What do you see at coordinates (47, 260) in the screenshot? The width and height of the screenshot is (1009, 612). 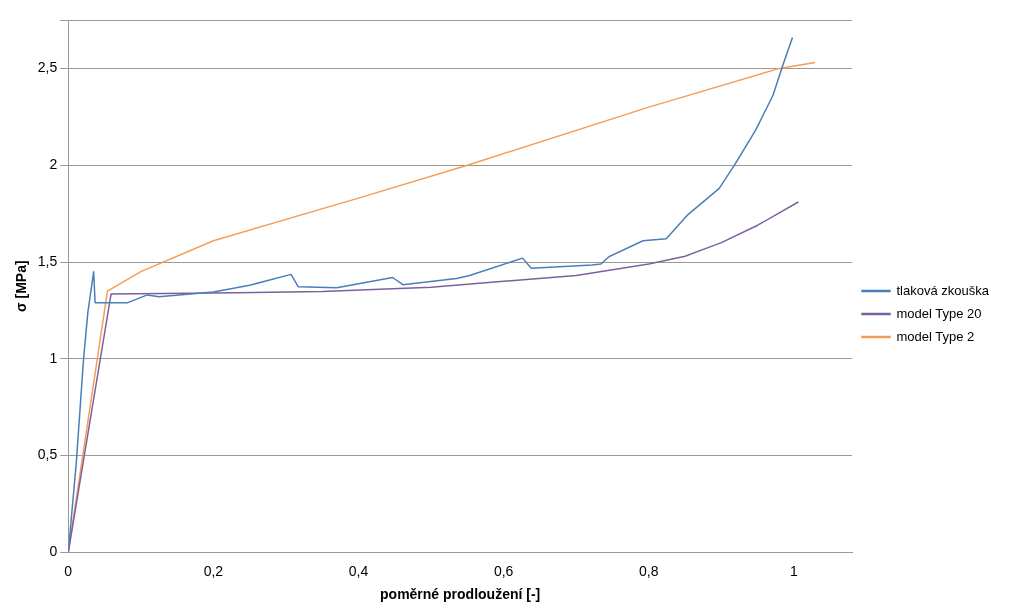 I see `y-tick-label: 1,5` at bounding box center [47, 260].